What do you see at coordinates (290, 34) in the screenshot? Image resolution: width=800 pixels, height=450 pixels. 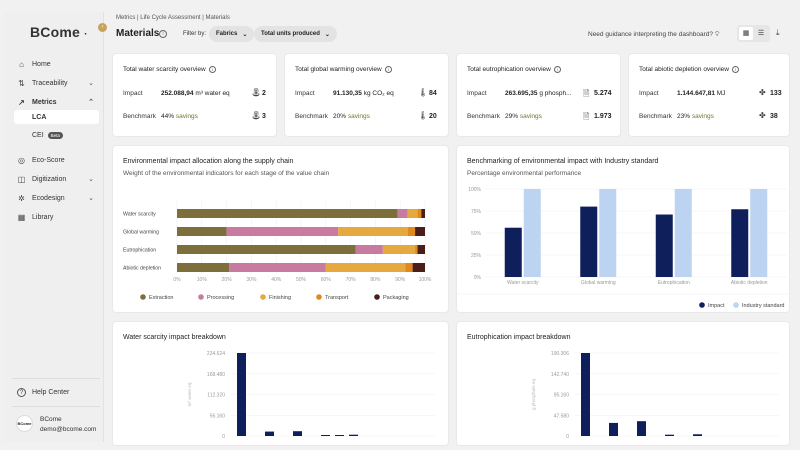 I see `filter-value: Total units produced` at bounding box center [290, 34].